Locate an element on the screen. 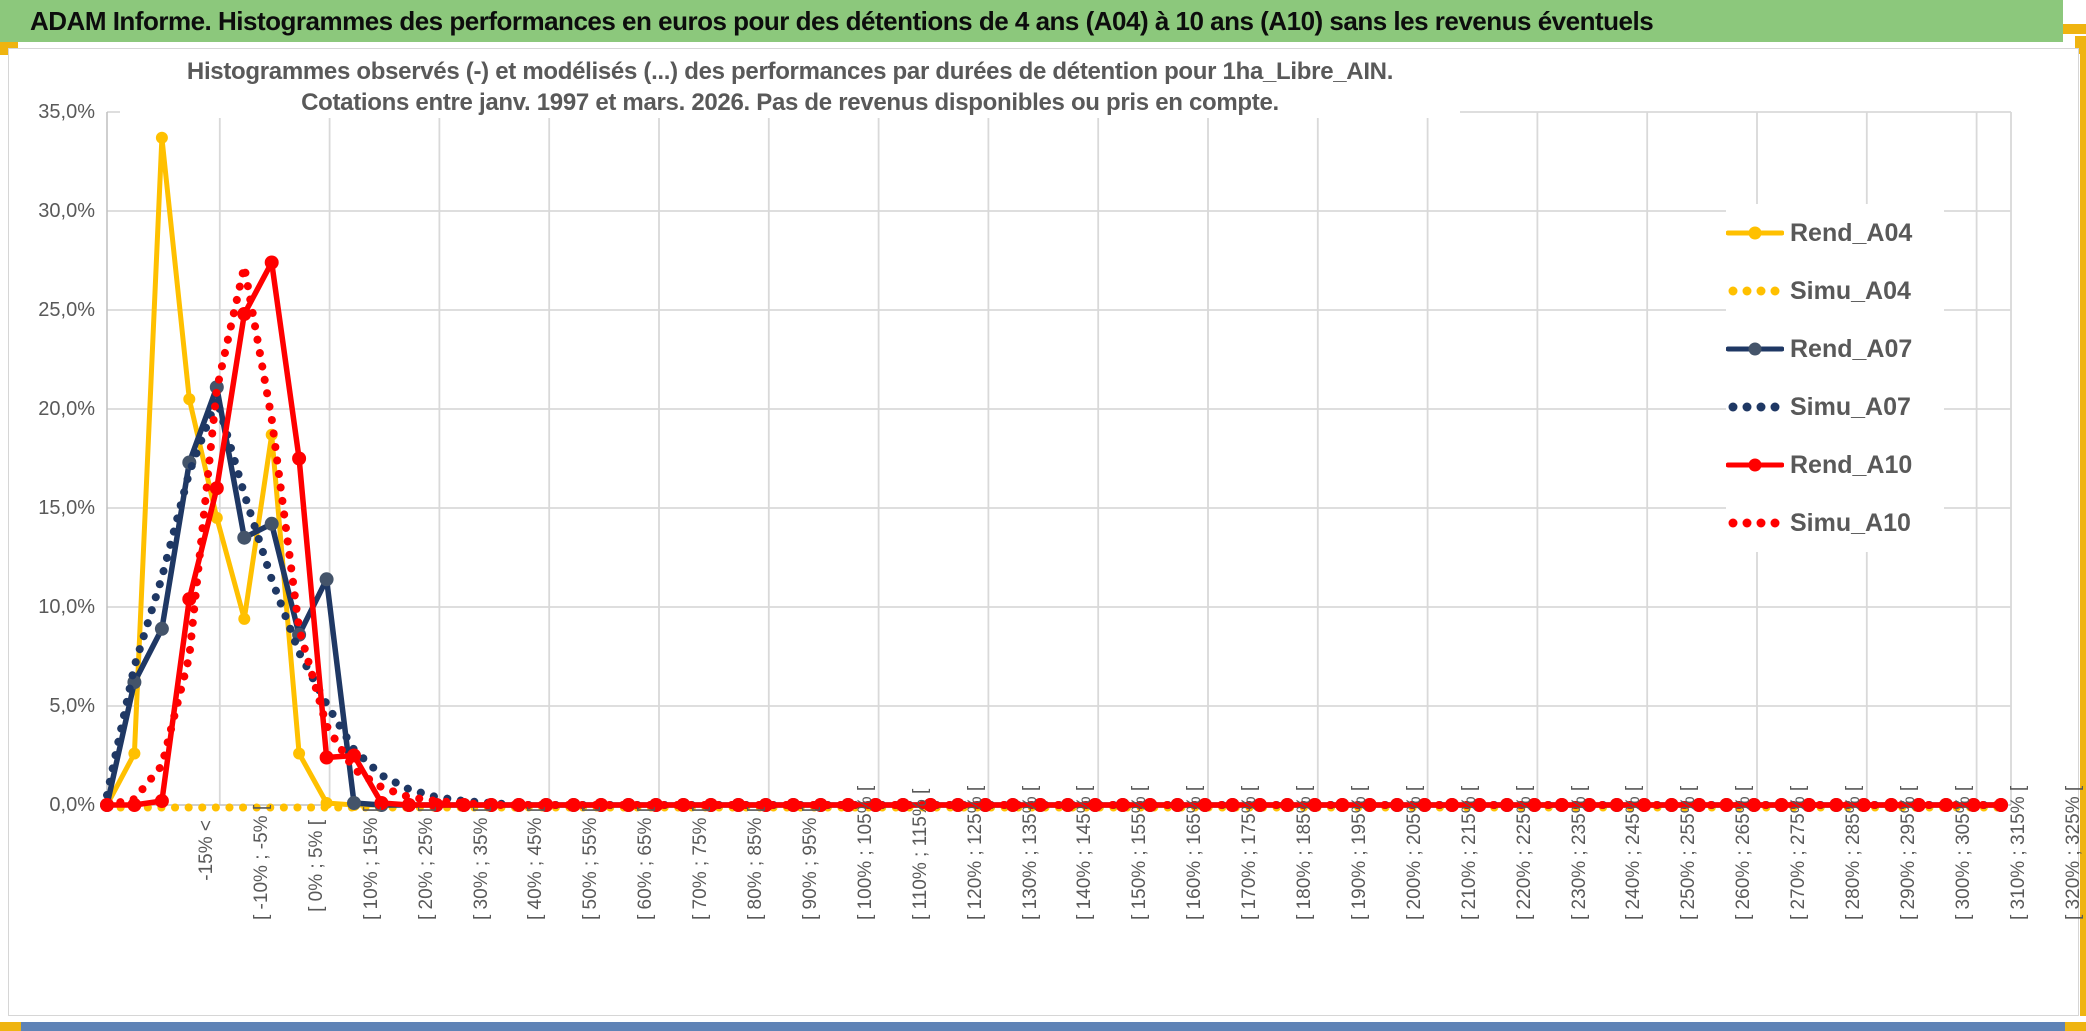 The image size is (2086, 1031). x-tick-label: [ 10% ; 15% [ is located at coordinates (371, 863).